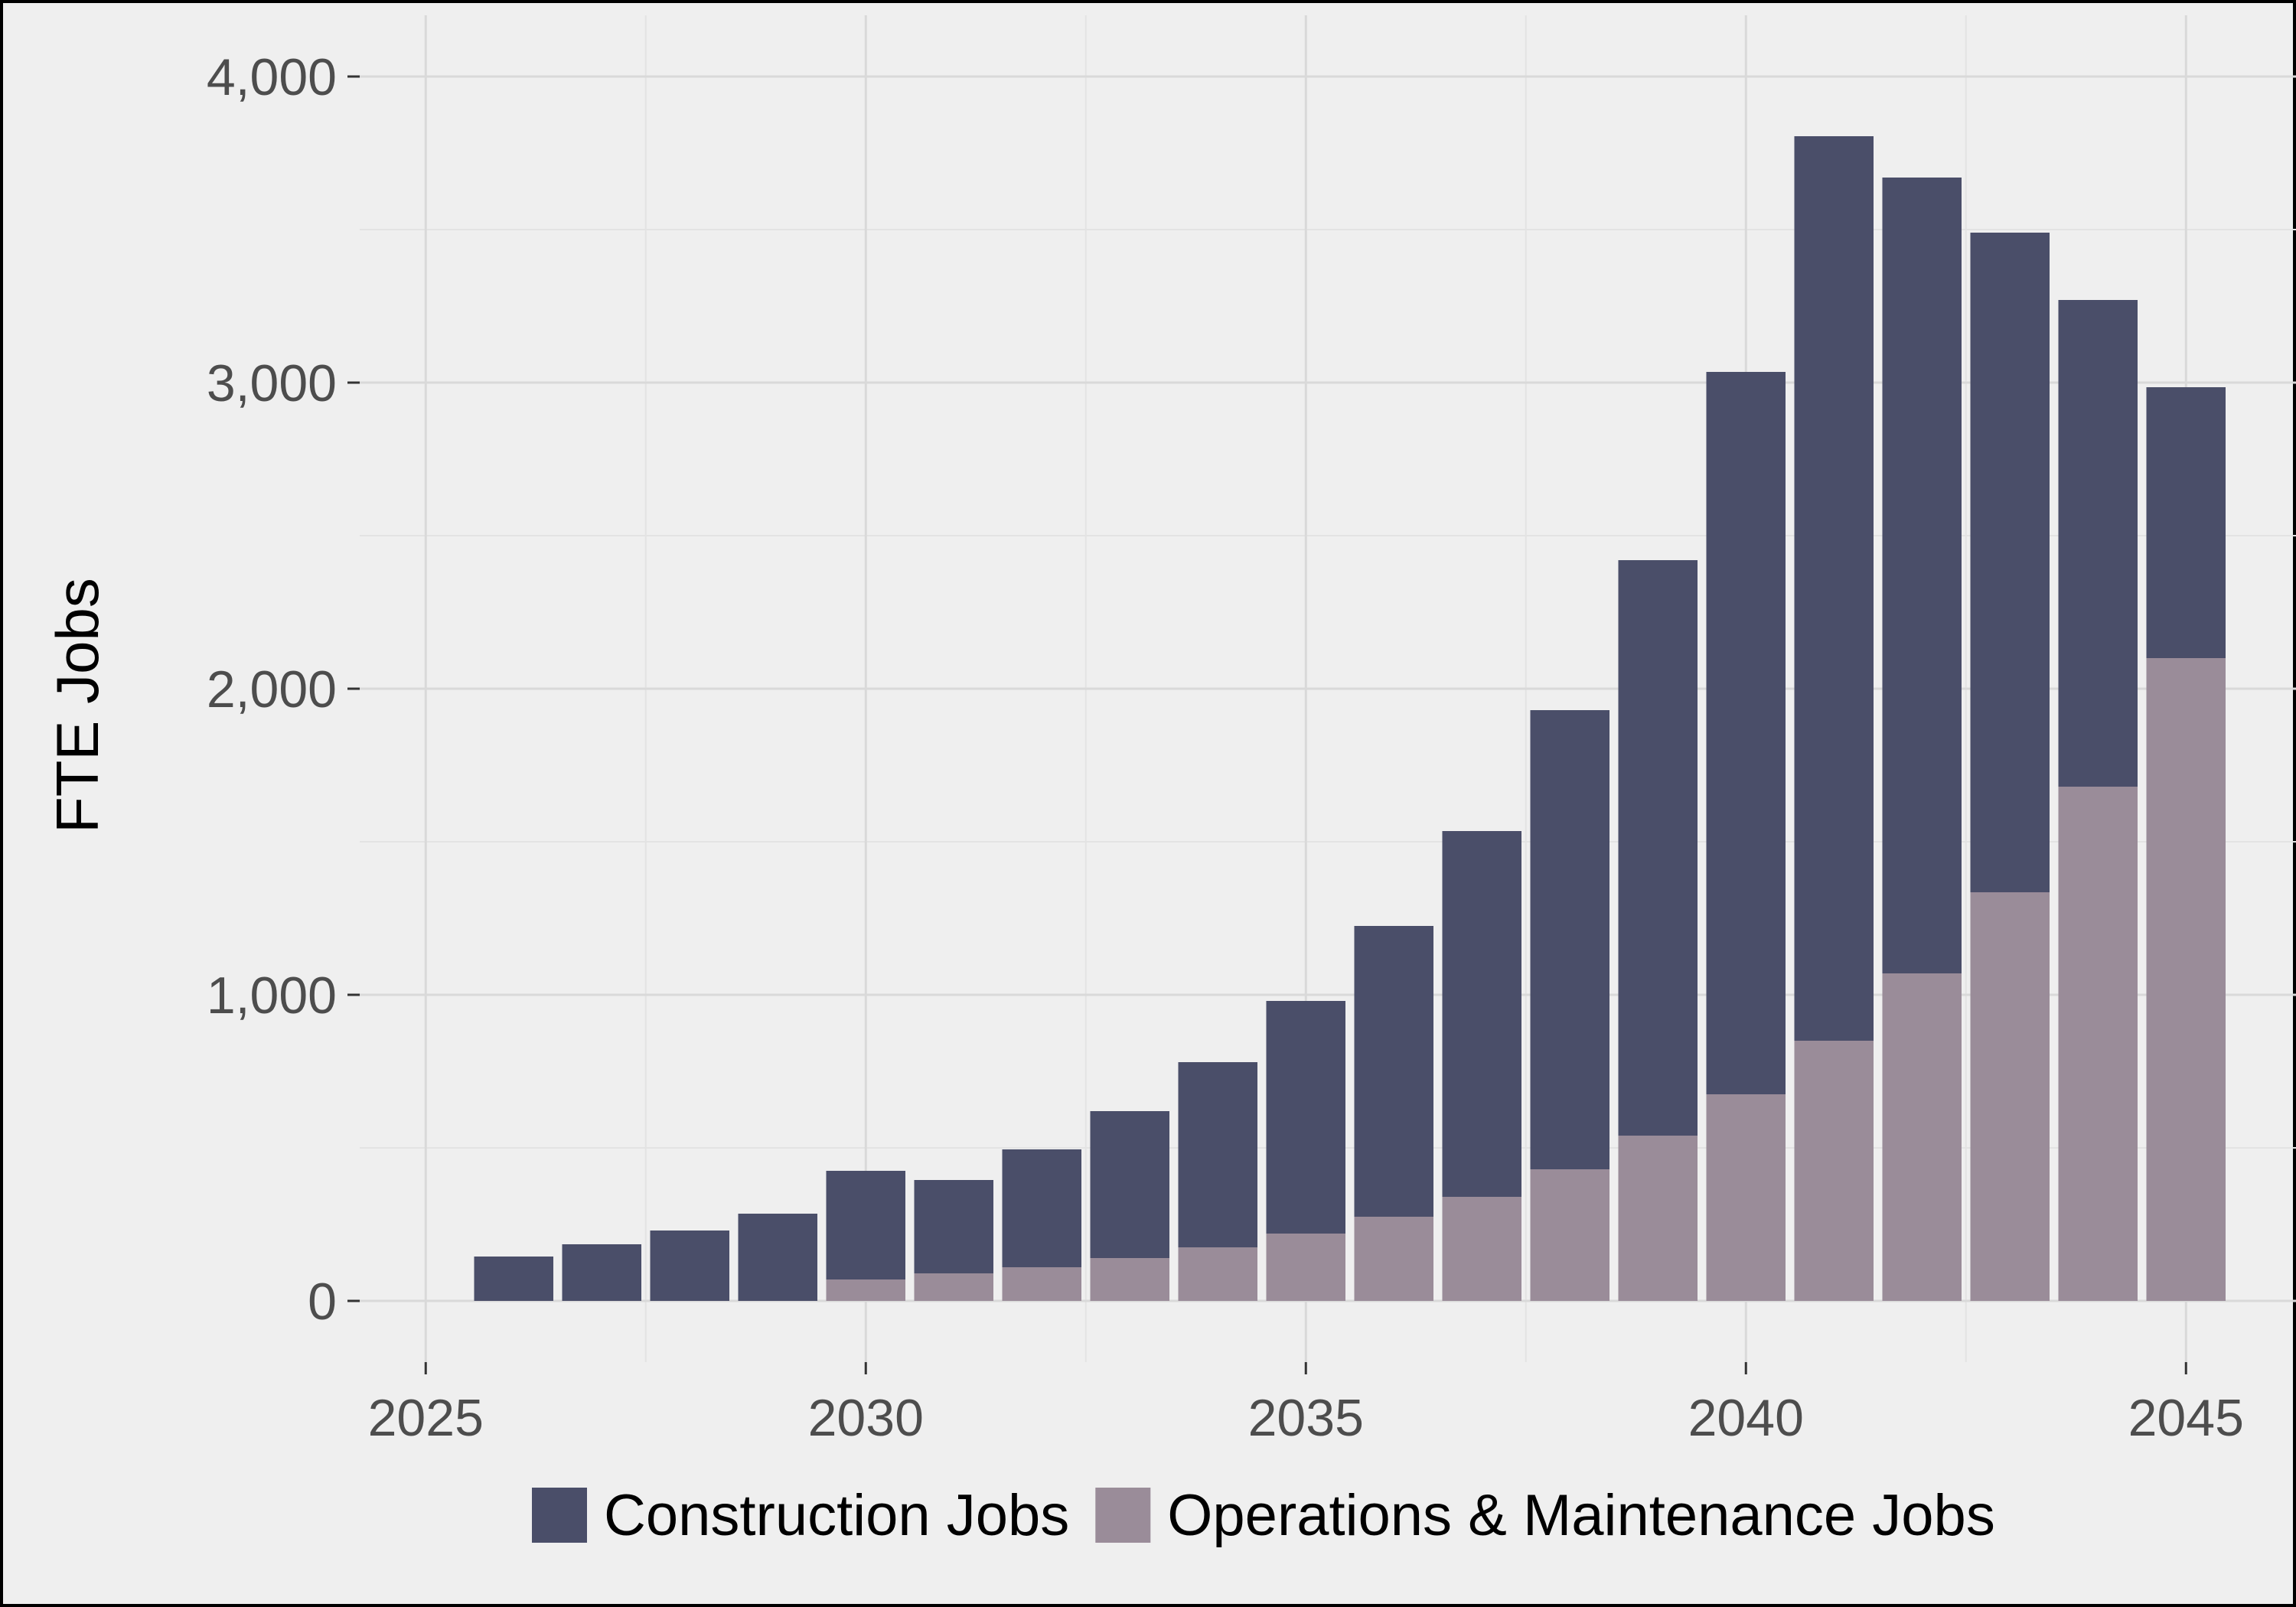 The height and width of the screenshot is (1607, 2296). I want to click on bar-construction-jobs-2029, so click(777, 1257).